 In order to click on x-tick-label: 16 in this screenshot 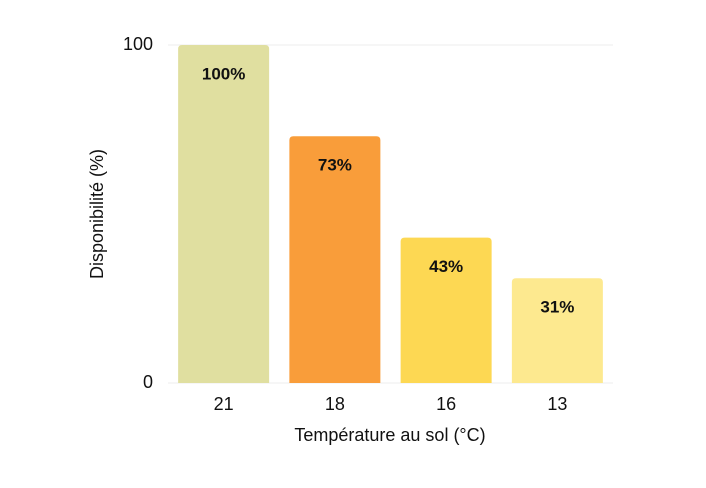, I will do `click(446, 404)`.